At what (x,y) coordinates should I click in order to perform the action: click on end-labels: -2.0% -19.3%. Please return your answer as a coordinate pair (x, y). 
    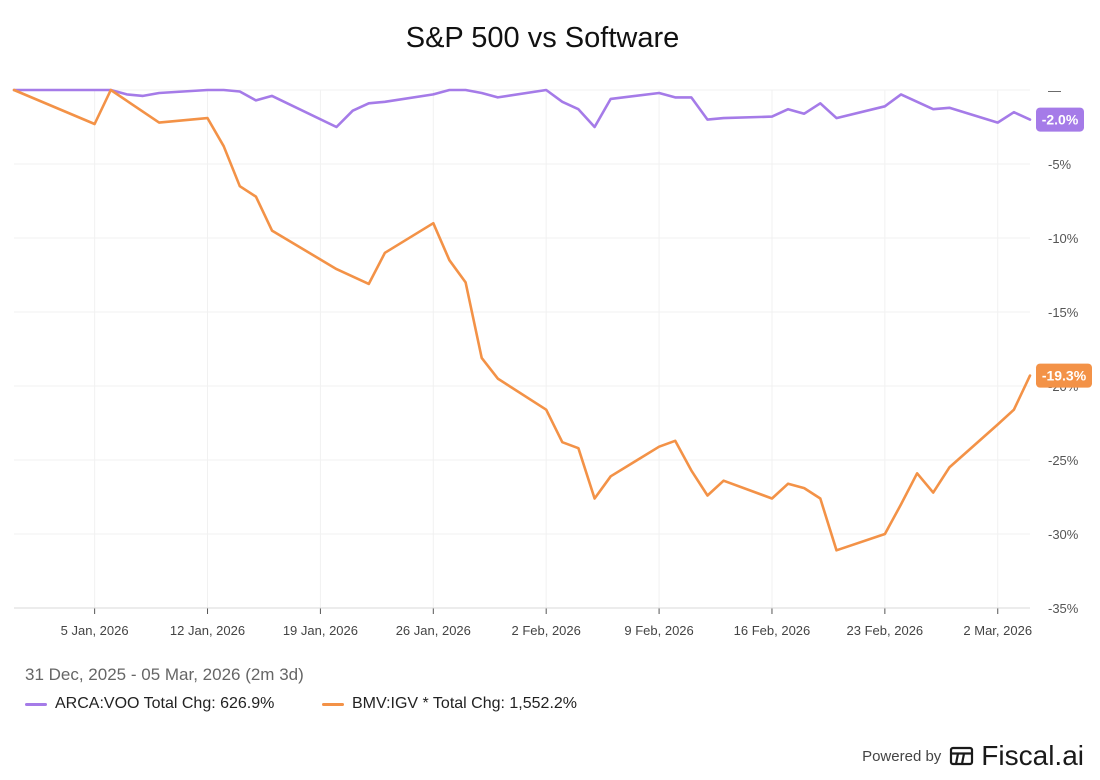
    Looking at the image, I should click on (1064, 247).